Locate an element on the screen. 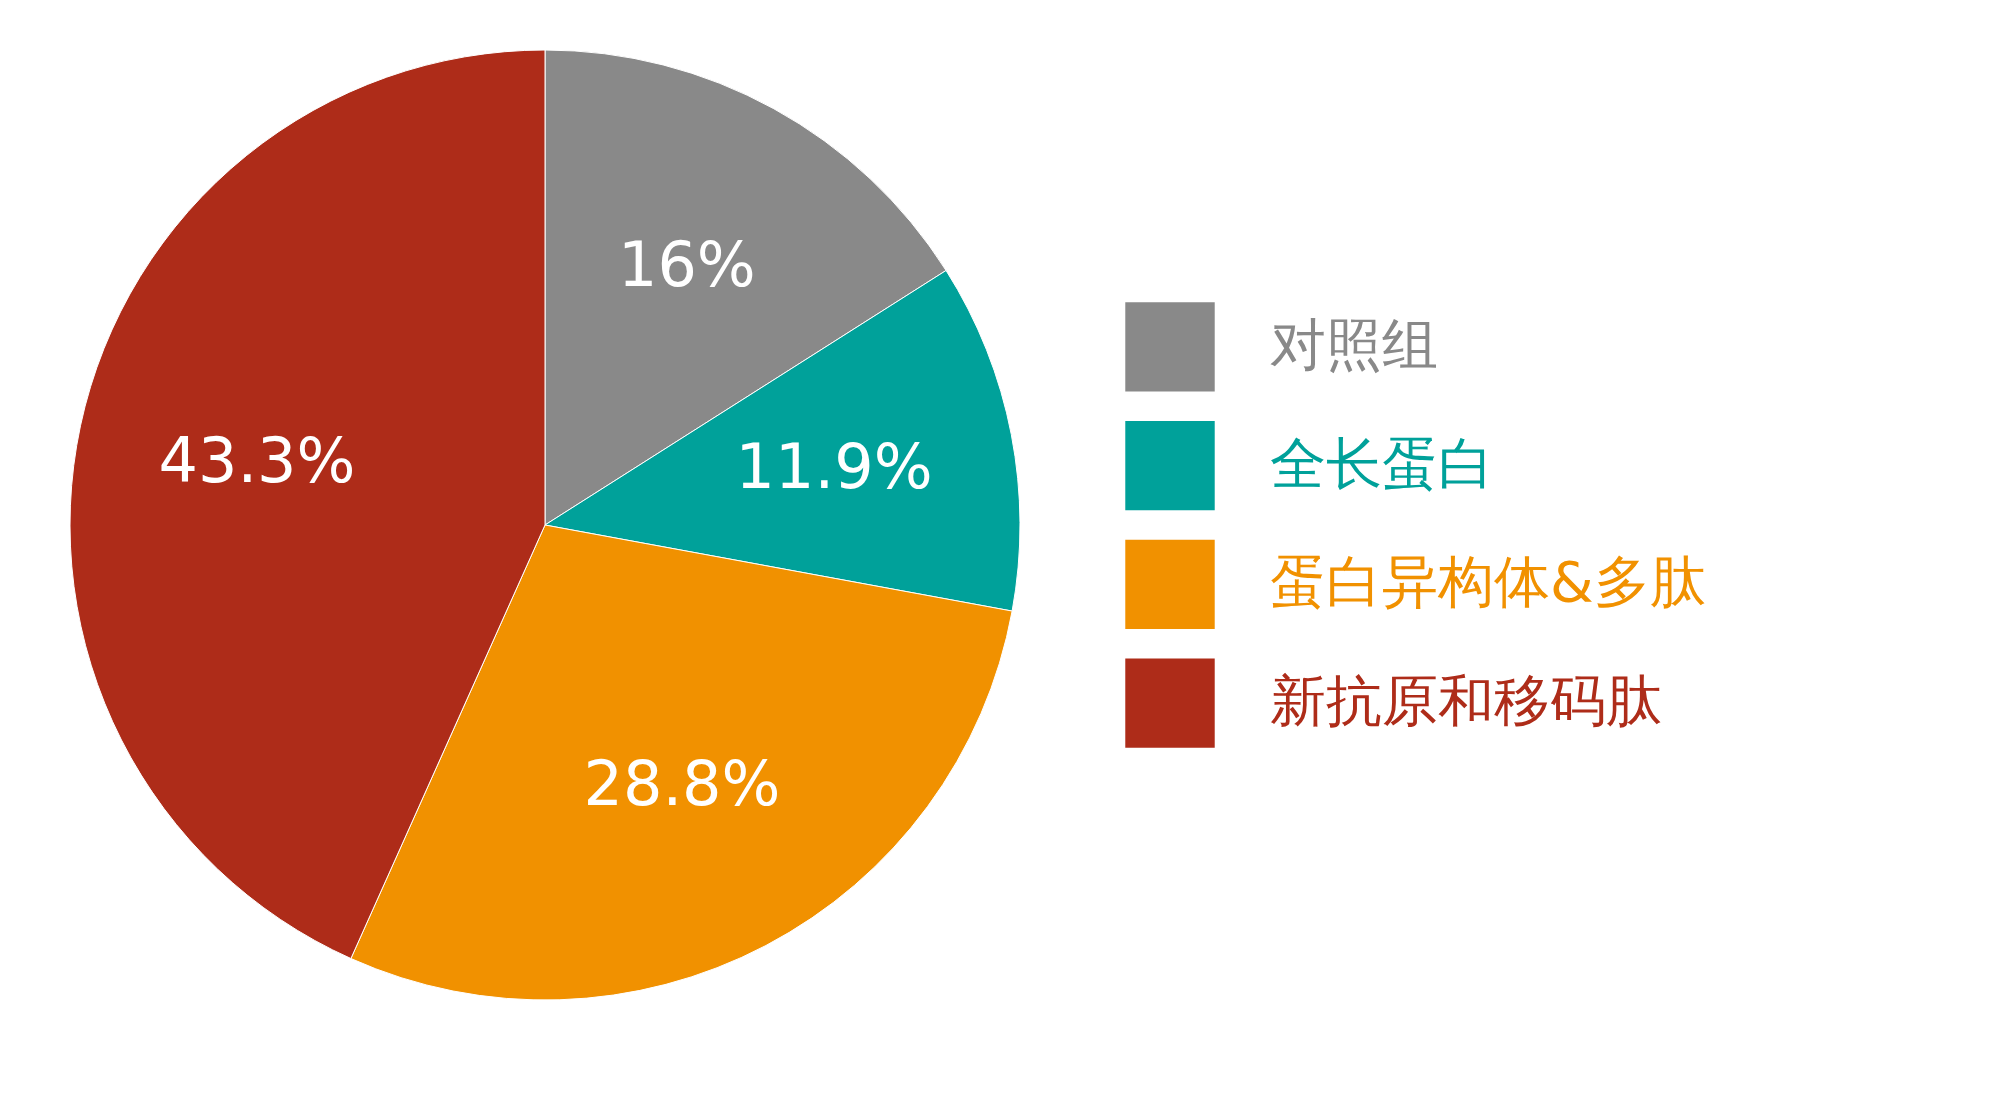 This screenshot has width=1993, height=1107. data-label: 16% is located at coordinates (686, 264).